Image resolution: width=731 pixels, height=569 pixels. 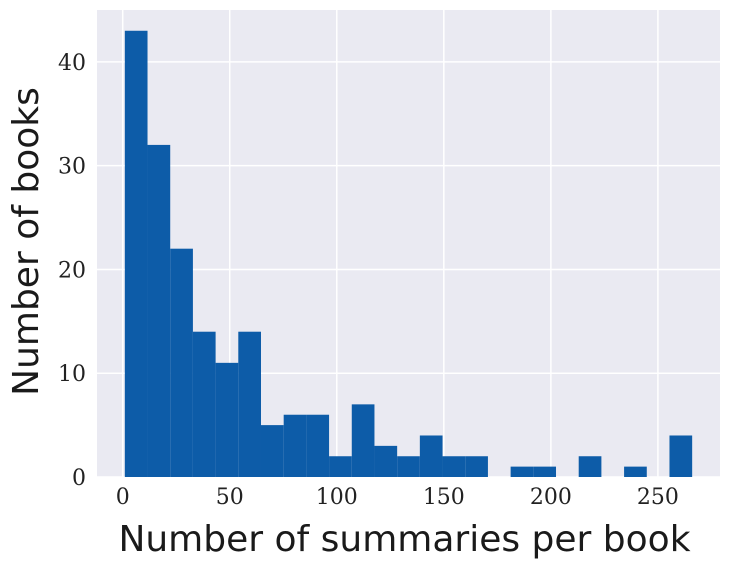 I want to click on y-tick-label-0: 0, so click(x=79, y=478).